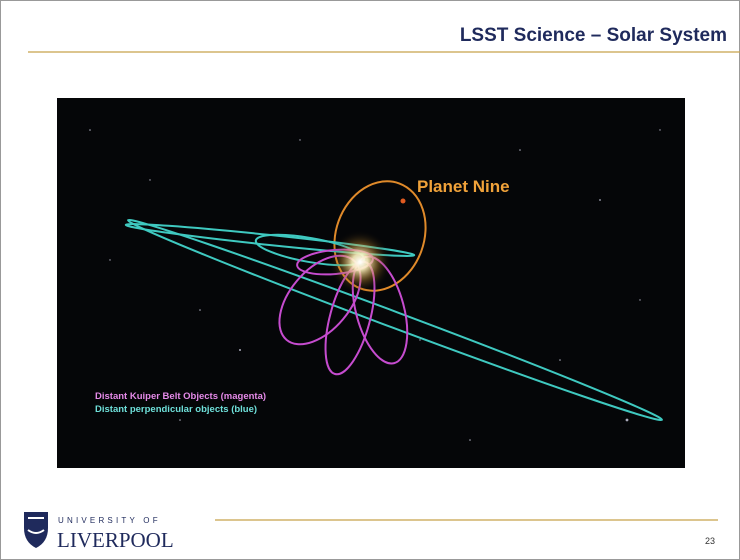  What do you see at coordinates (593, 35) in the screenshot?
I see `slide-title: LSST Science – Solar System` at bounding box center [593, 35].